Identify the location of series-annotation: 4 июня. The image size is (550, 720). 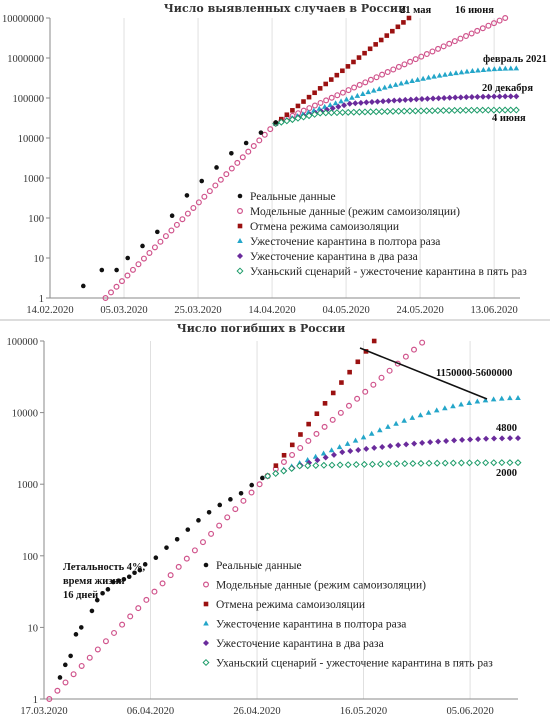
(509, 118).